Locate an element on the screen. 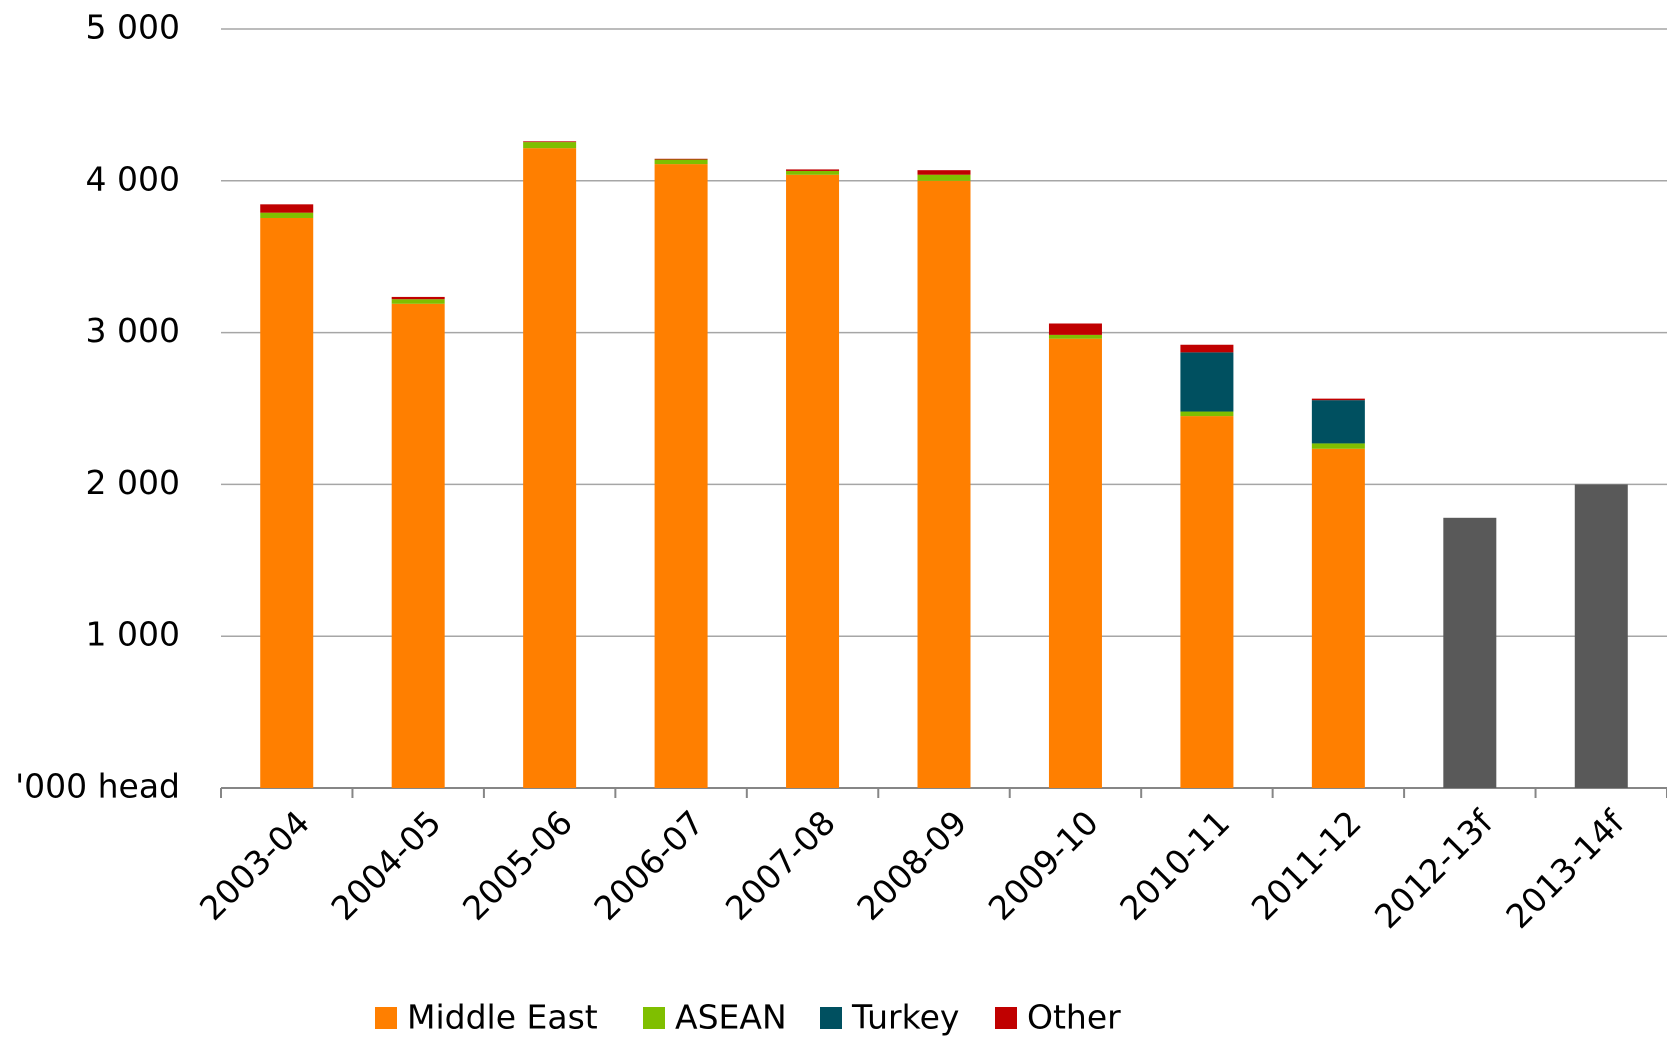 The height and width of the screenshot is (1040, 1667). y-tick-label: 5 000 is located at coordinates (133, 27).